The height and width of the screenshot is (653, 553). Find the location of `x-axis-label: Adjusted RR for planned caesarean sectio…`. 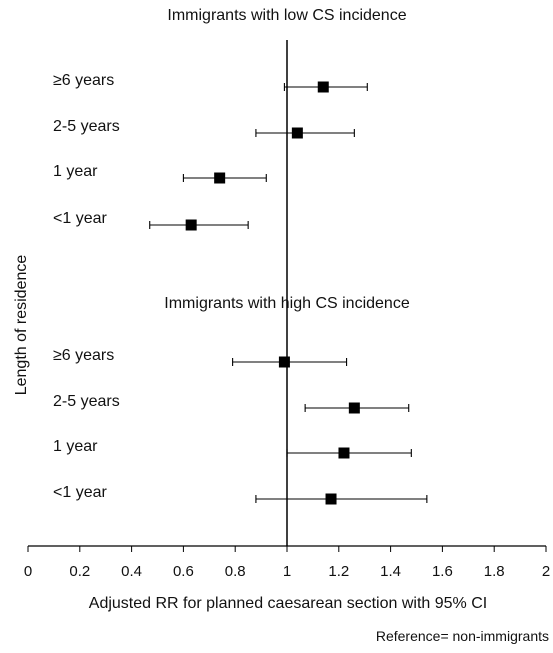

x-axis-label: Adjusted RR for planned caesarean sectio… is located at coordinates (288, 603).